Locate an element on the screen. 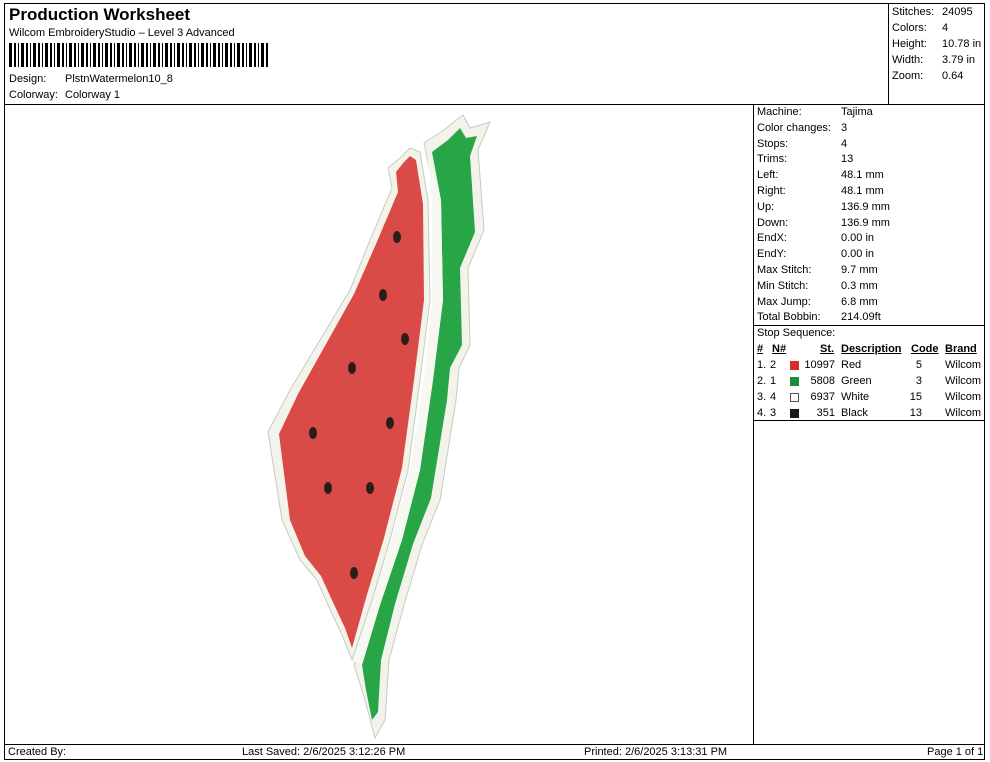 Image resolution: width=990 pixels, height=762 pixels. footer-bar is located at coordinates (494, 752).